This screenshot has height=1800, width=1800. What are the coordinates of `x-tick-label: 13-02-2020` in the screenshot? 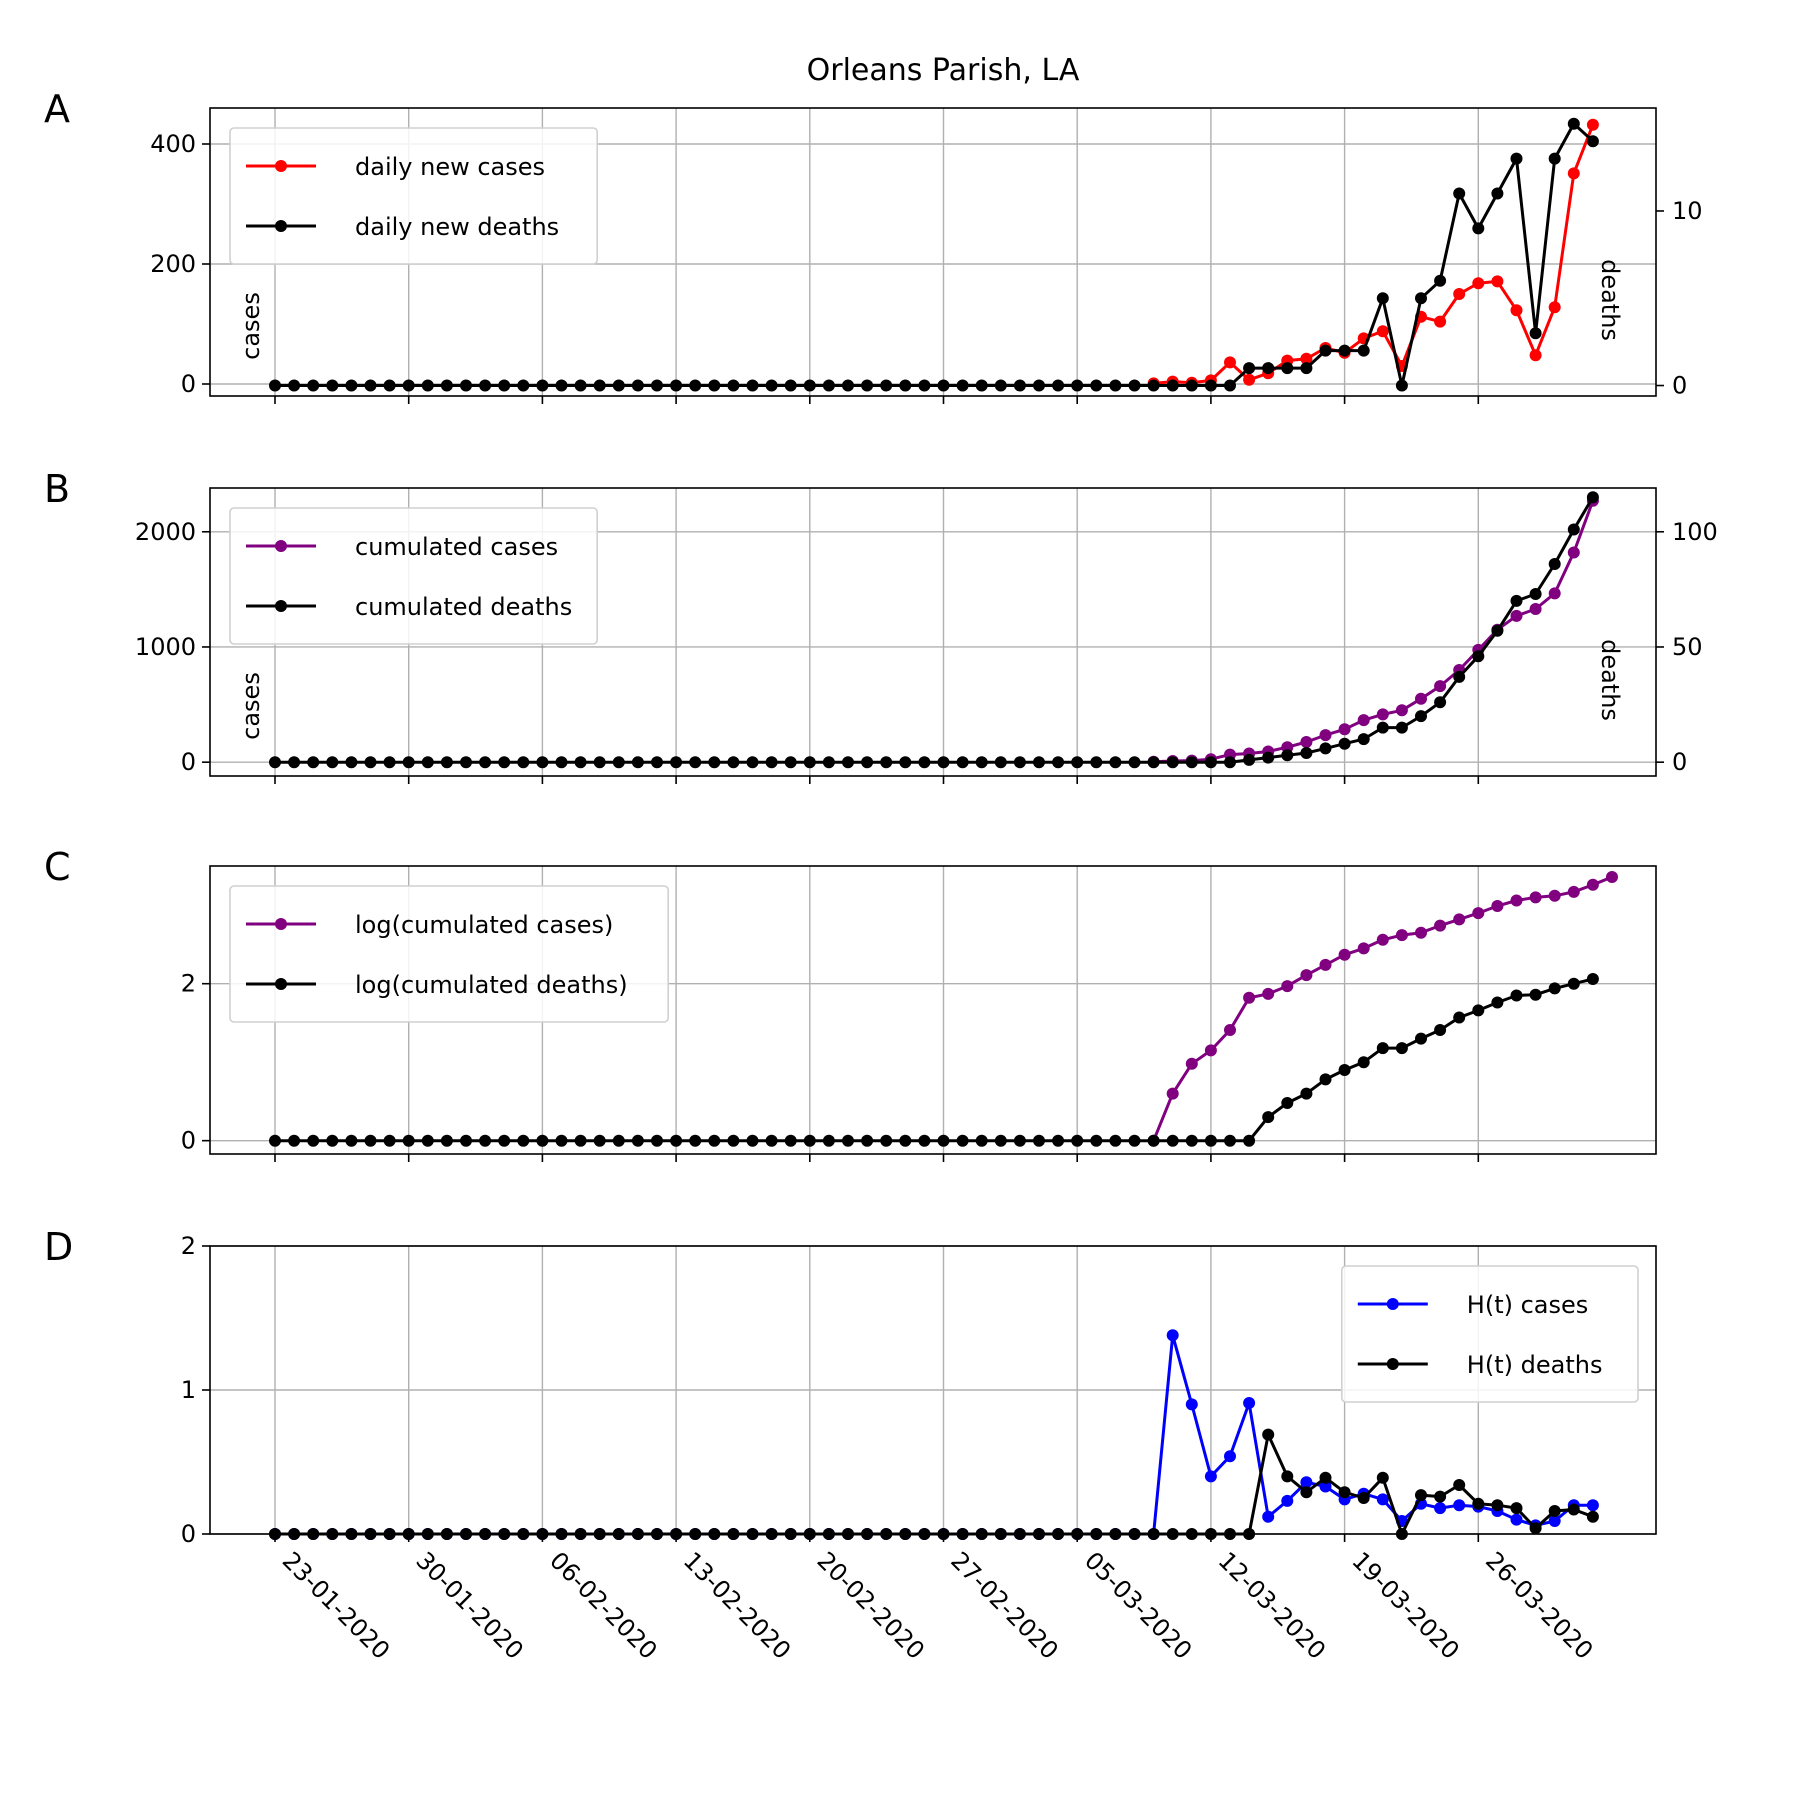 It's located at (737, 1605).